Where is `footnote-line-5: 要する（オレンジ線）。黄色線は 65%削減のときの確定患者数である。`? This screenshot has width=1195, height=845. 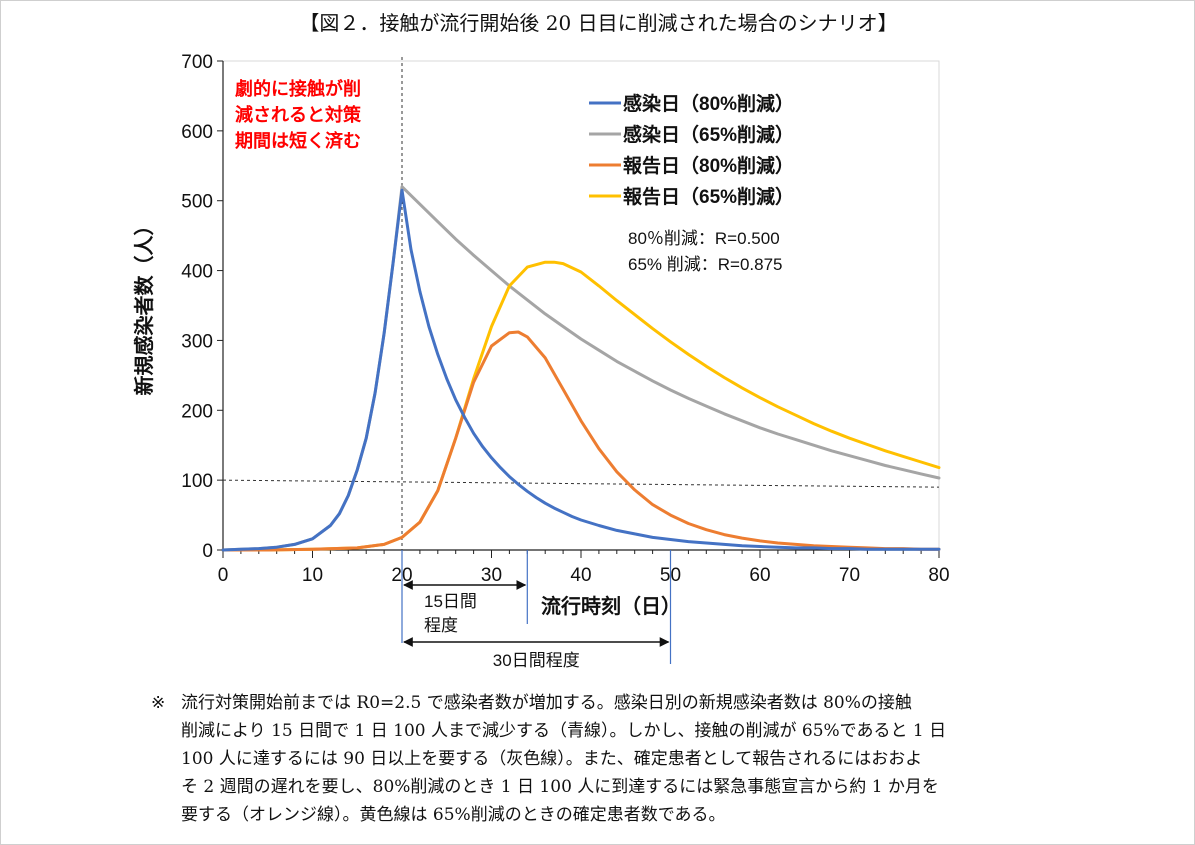
footnote-line-5: 要する（オレンジ線）。黄色線は 65%削減のときの確定患者数である。 is located at coordinates (453, 815).